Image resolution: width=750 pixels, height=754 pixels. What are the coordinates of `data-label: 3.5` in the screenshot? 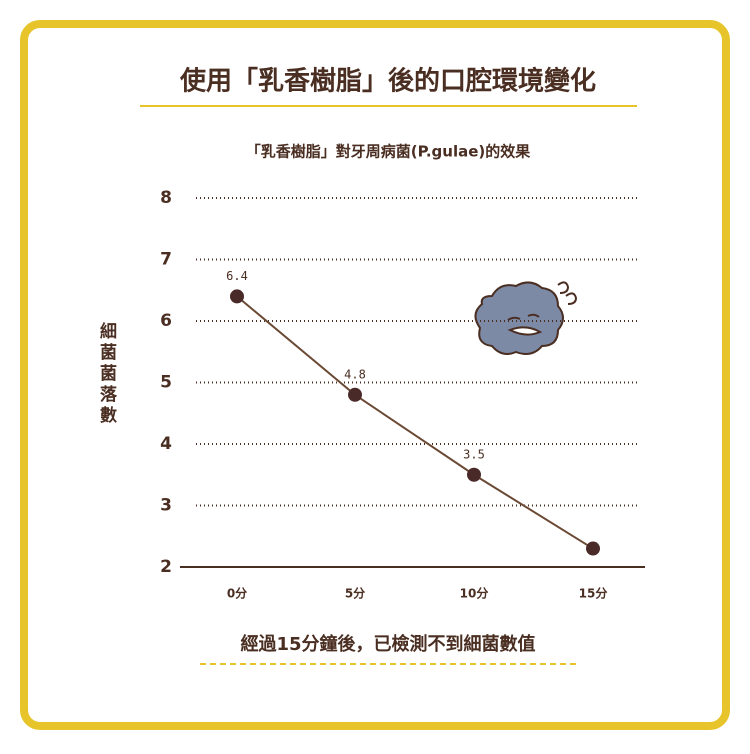 It's located at (474, 454).